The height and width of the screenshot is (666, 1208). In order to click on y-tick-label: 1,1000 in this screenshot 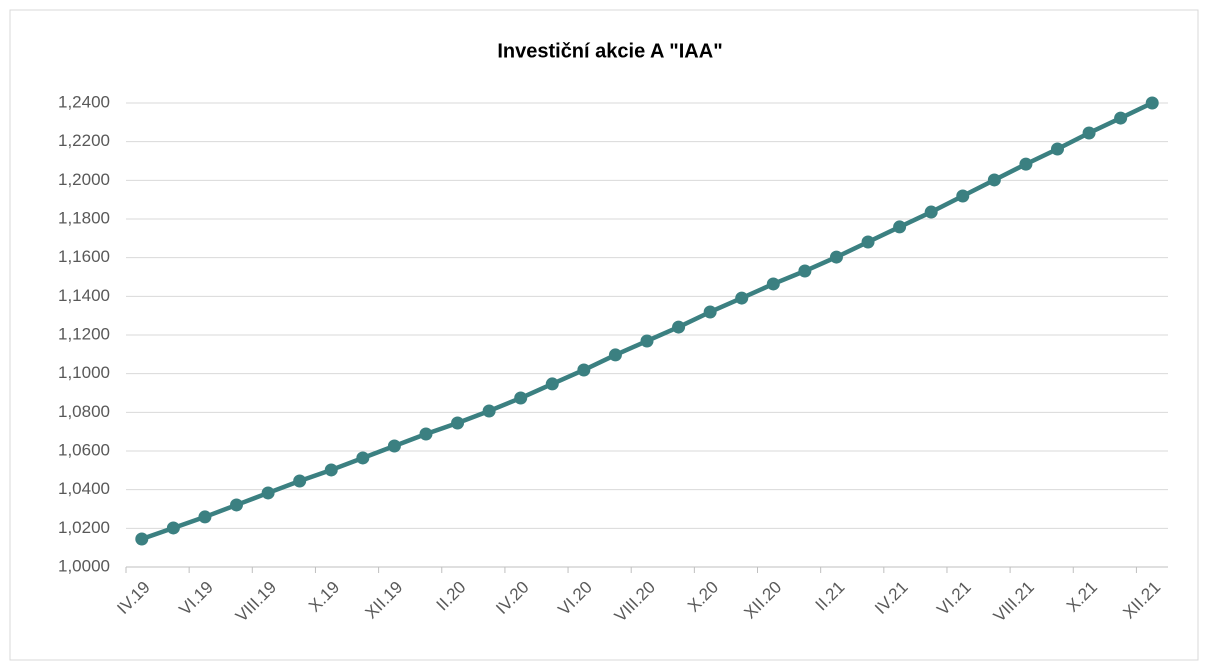, I will do `click(84, 372)`.